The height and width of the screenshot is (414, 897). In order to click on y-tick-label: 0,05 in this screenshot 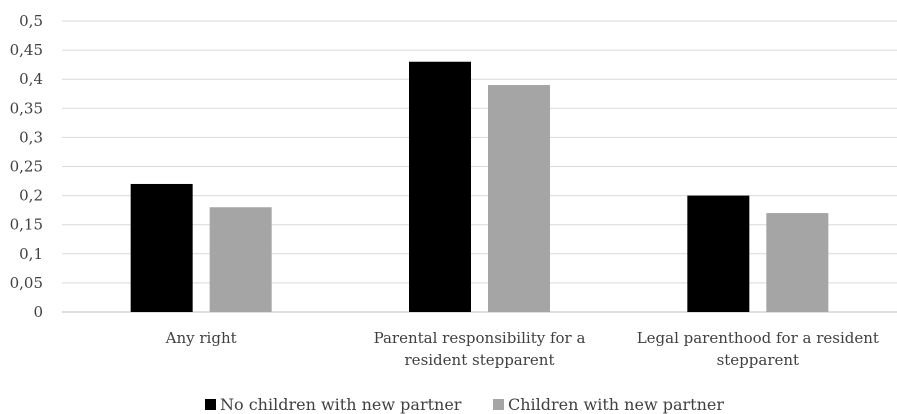, I will do `click(26, 283)`.